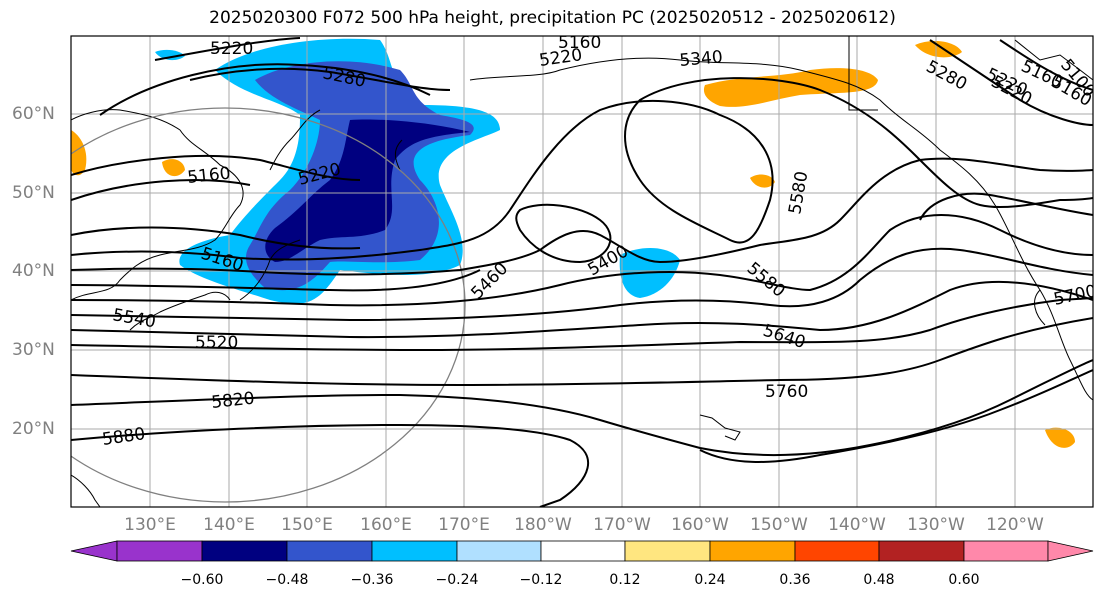 The width and height of the screenshot is (1105, 601). Describe the element at coordinates (33, 114) in the screenshot. I see `lat-label: 60°N` at that location.